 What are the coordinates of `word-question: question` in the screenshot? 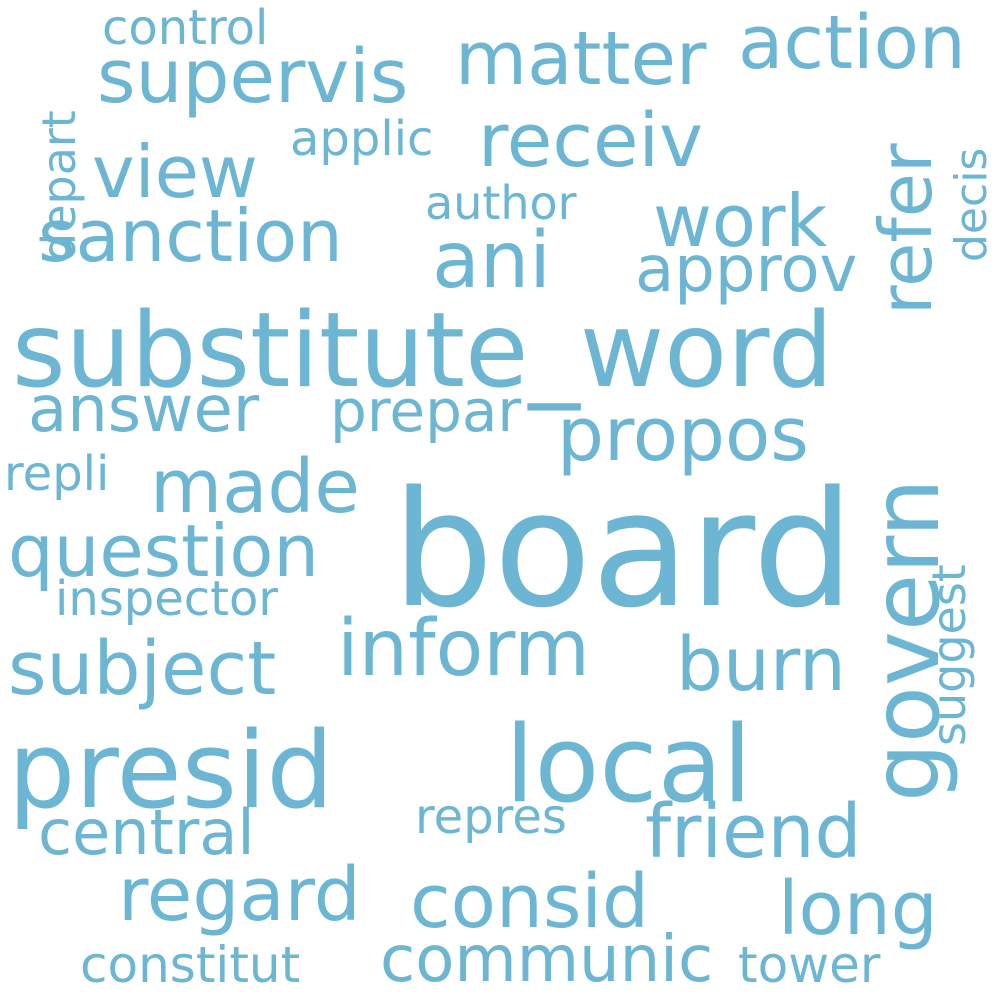 It's located at (164, 551).